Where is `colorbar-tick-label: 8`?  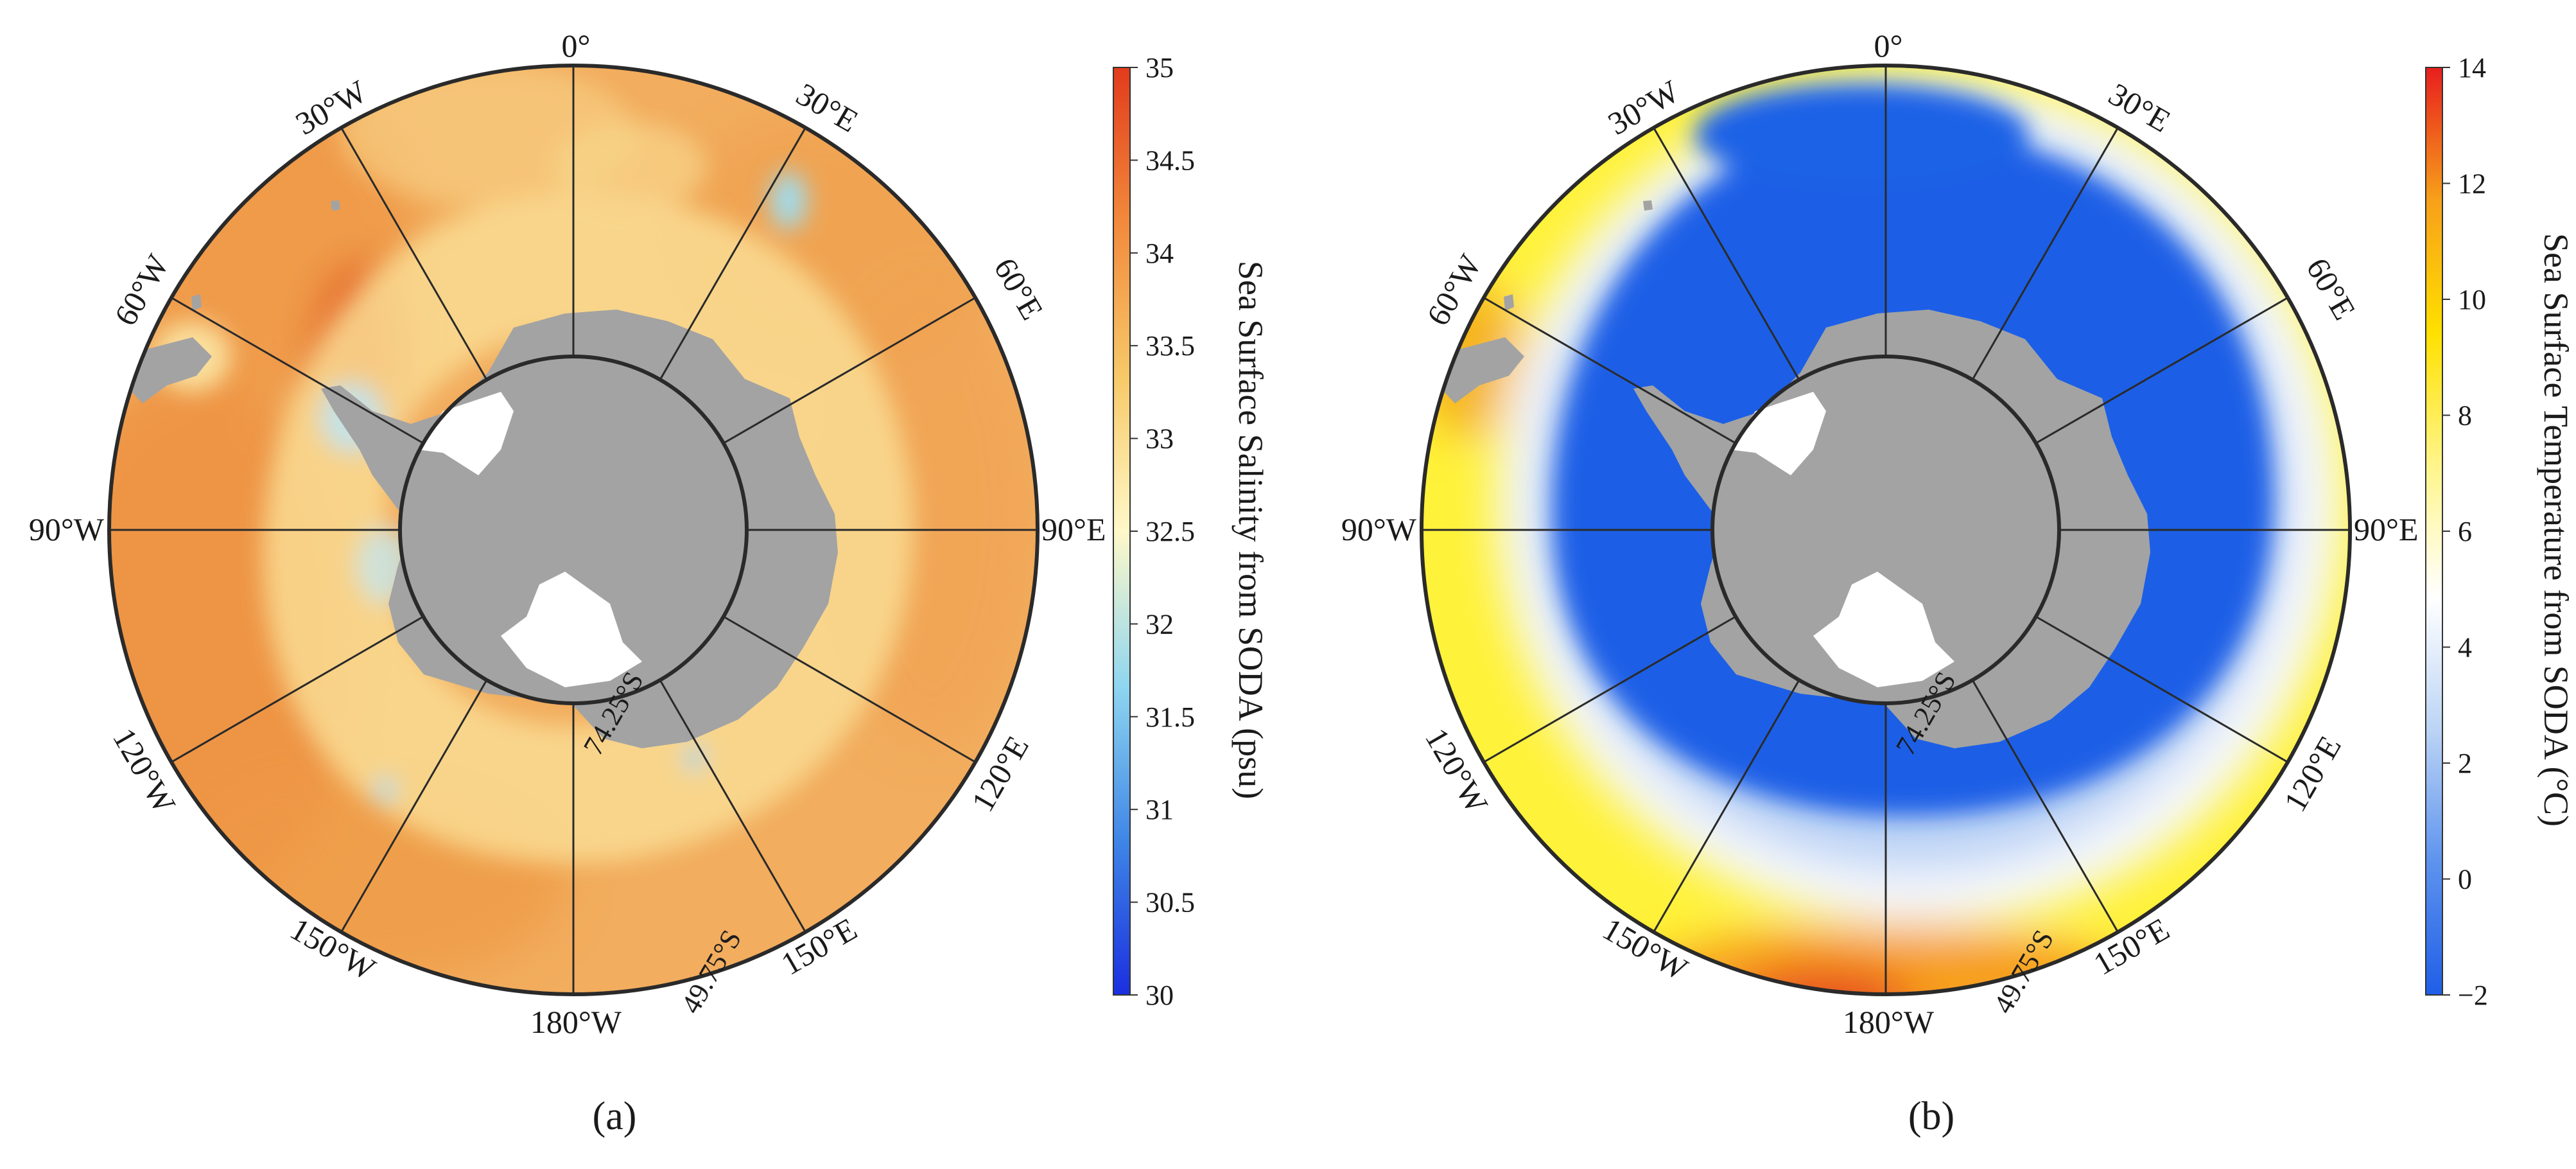 colorbar-tick-label: 8 is located at coordinates (2465, 416).